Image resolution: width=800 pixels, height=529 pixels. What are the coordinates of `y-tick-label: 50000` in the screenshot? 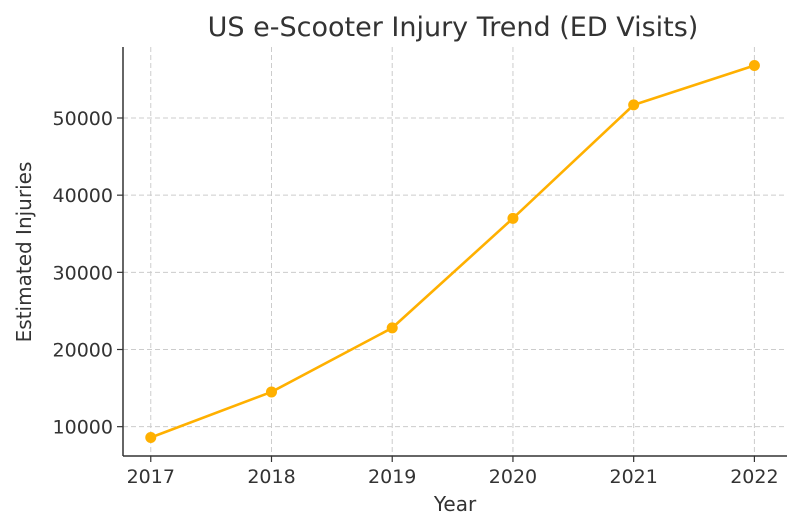 It's located at (83, 119).